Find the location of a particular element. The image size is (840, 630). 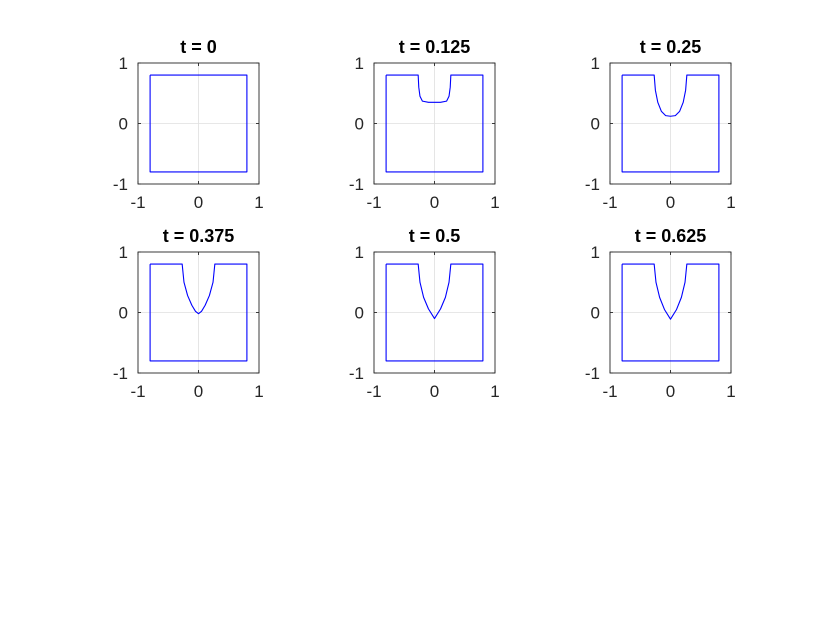

subplot-6: -1 0 1 -1 0 1 t = 0.625 is located at coordinates (660, 313).